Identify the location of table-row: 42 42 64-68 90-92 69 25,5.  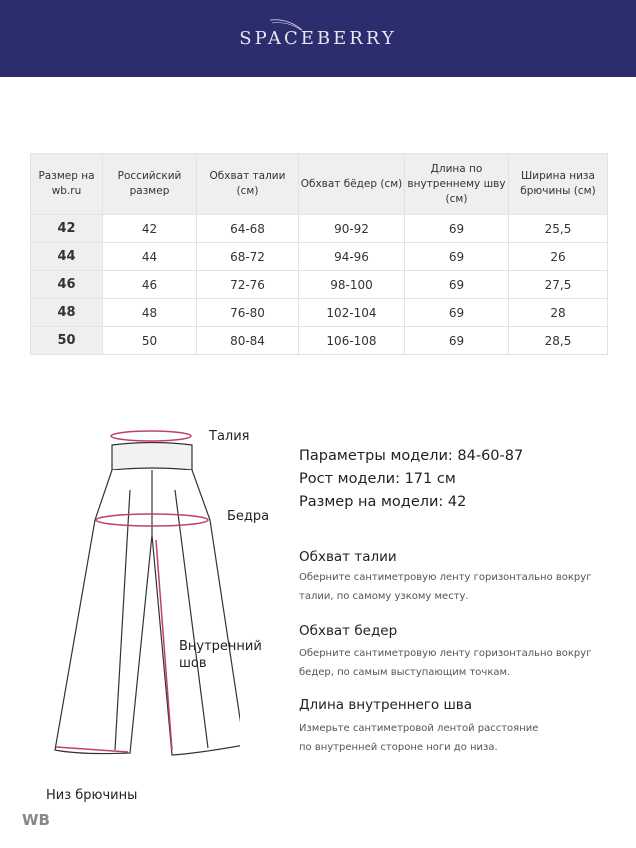
(319, 228).